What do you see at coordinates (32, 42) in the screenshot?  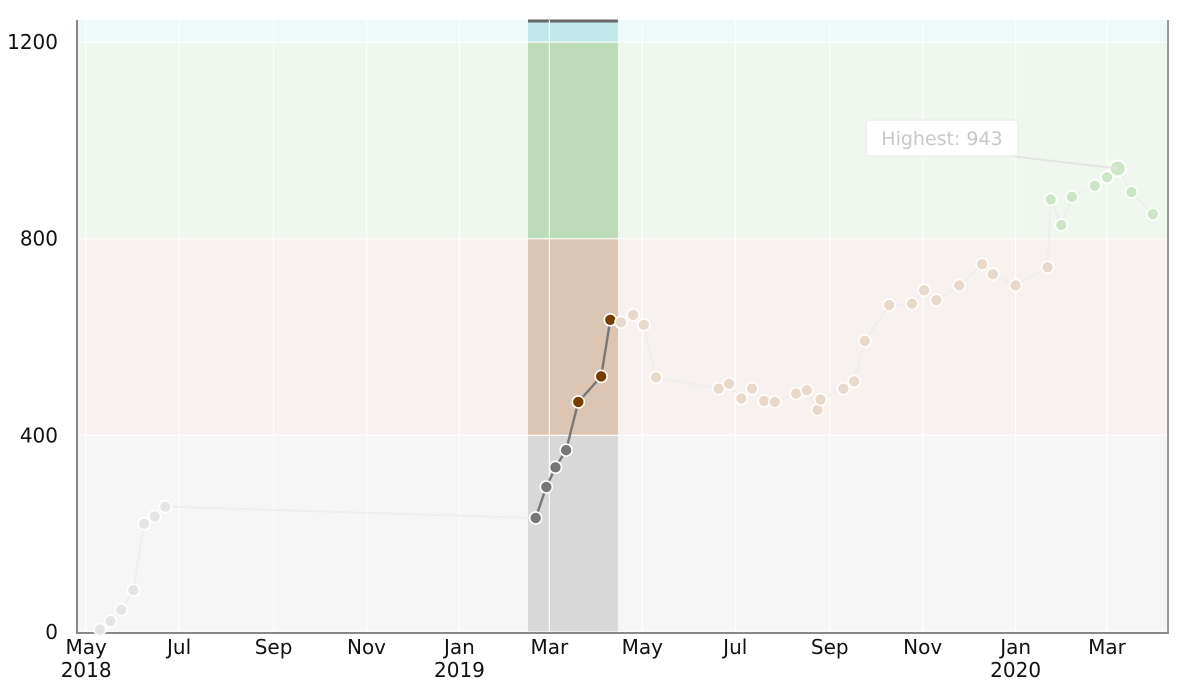 I see `y-tick-label: 1200` at bounding box center [32, 42].